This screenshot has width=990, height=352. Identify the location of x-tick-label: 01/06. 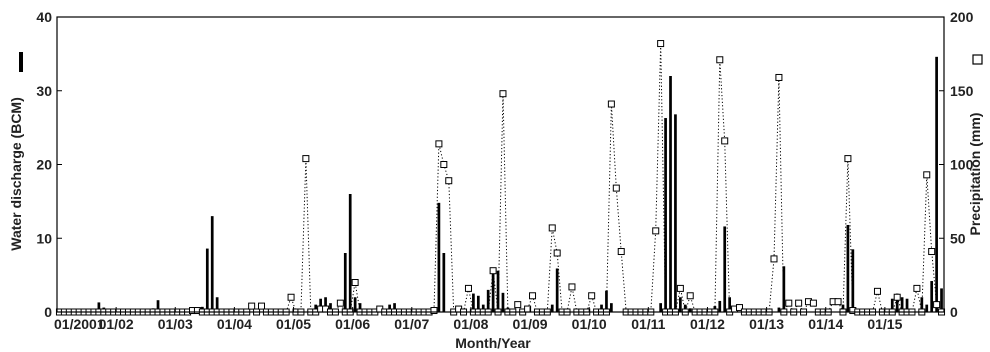
(352, 324).